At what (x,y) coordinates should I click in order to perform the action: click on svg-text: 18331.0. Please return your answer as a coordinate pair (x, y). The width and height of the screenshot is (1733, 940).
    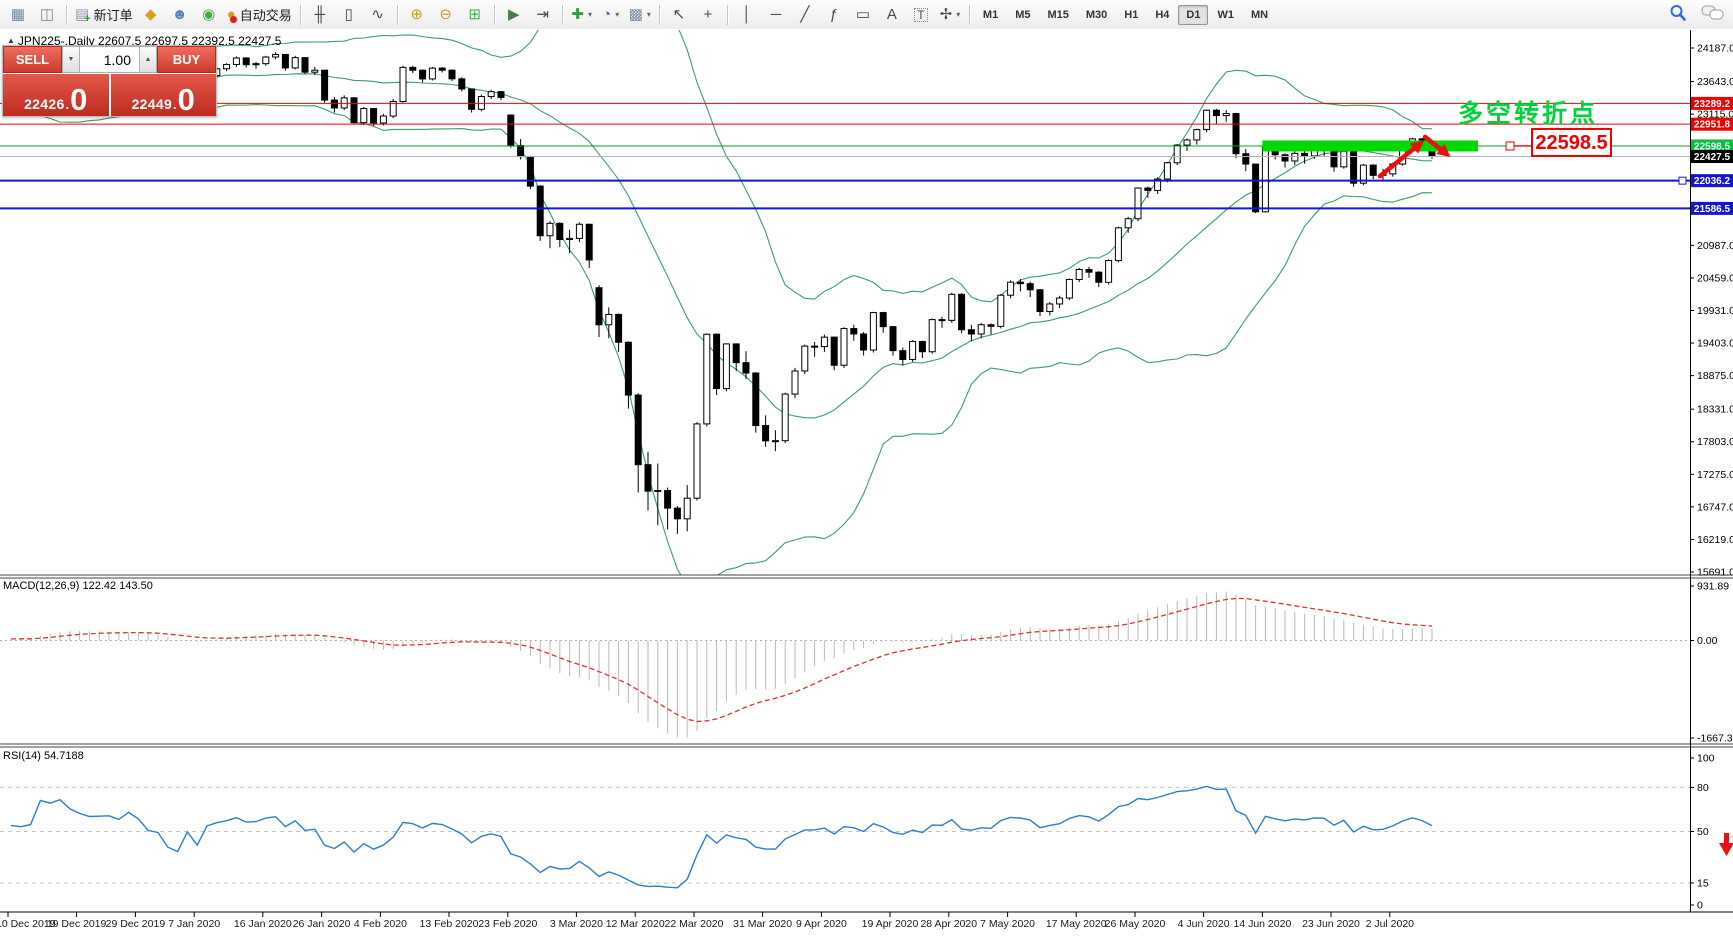
    Looking at the image, I should click on (1715, 410).